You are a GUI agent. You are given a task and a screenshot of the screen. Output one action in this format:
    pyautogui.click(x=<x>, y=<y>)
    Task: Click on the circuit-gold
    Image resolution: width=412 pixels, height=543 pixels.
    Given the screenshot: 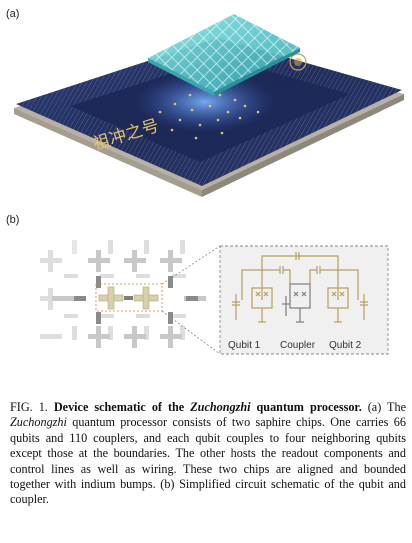 What is the action you would take?
    pyautogui.click(x=300, y=287)
    